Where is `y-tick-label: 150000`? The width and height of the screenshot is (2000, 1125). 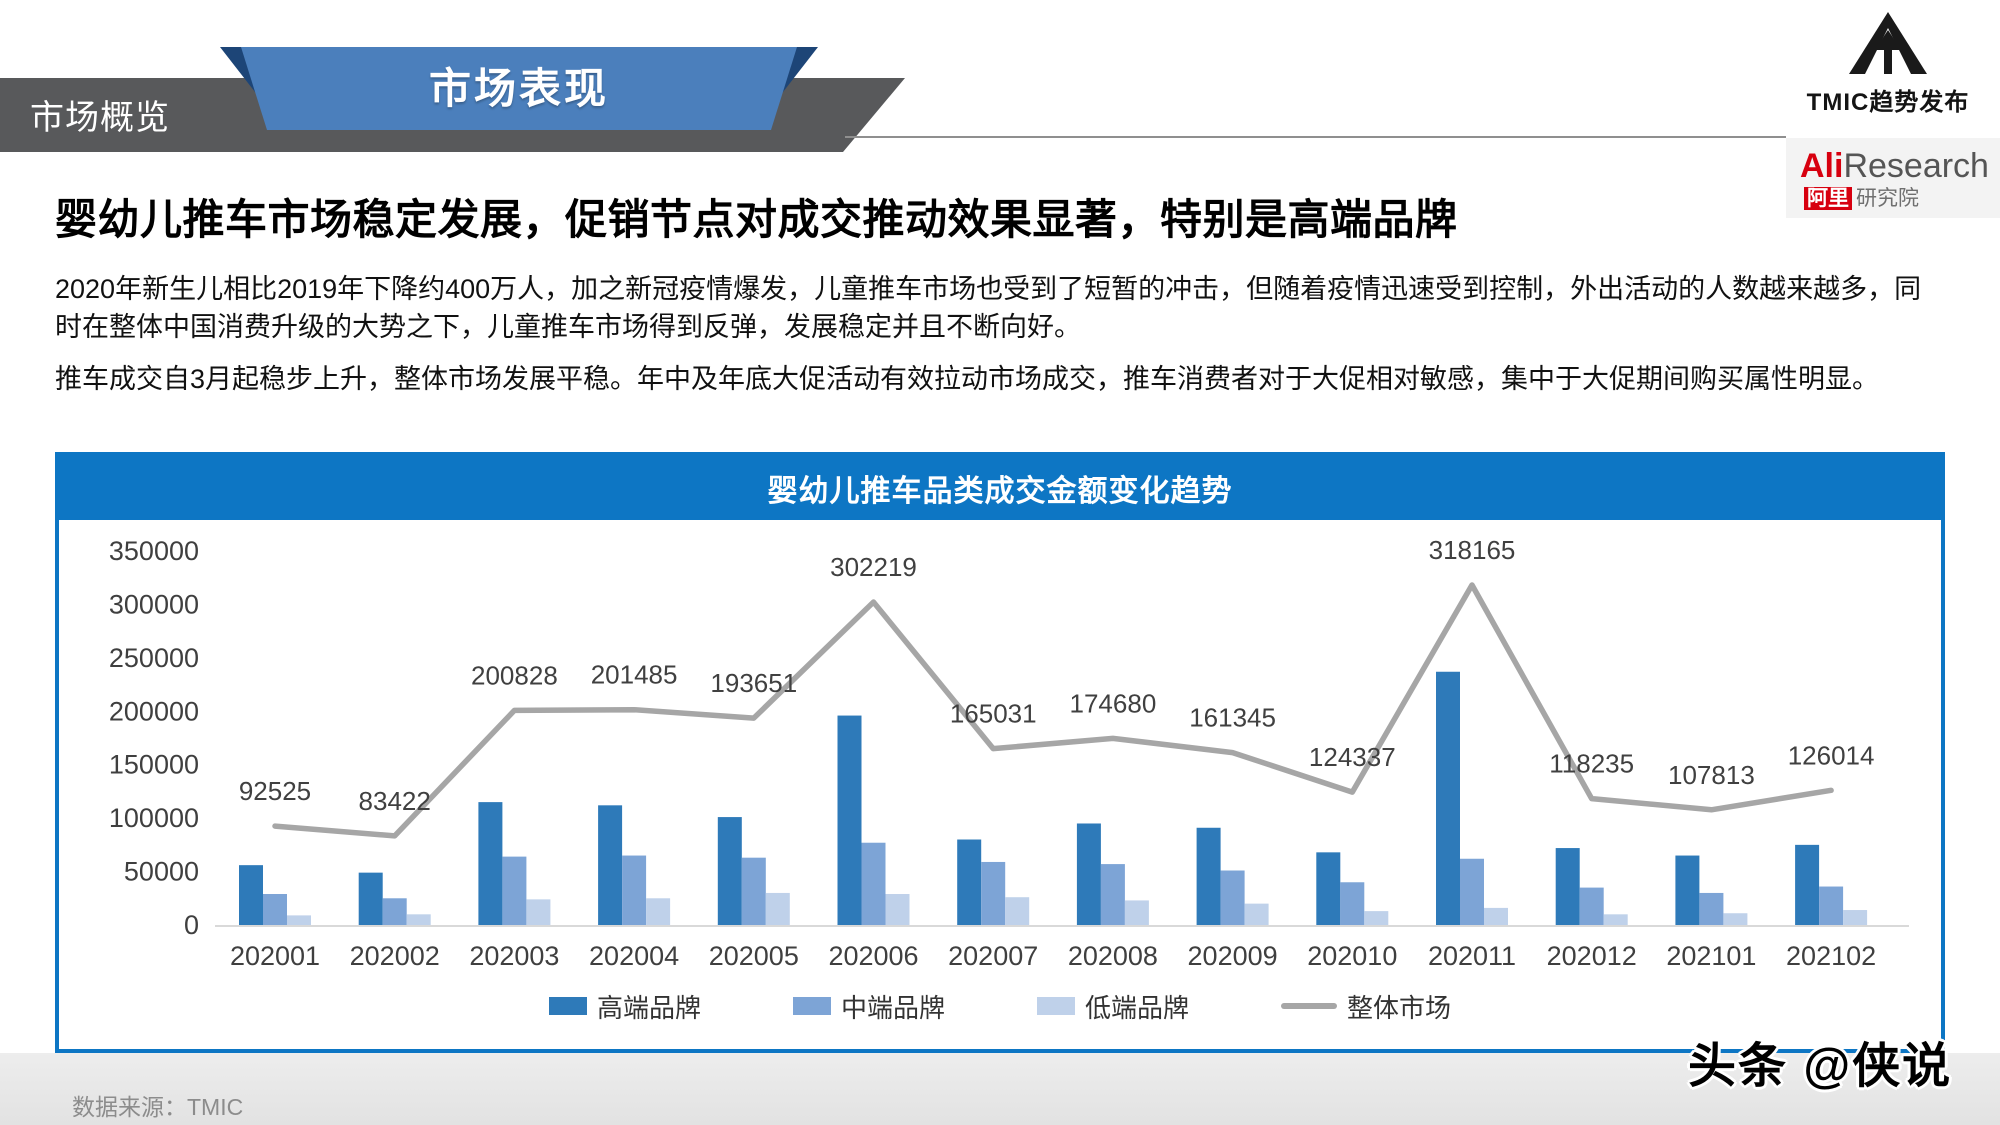 y-tick-label: 150000 is located at coordinates (154, 765).